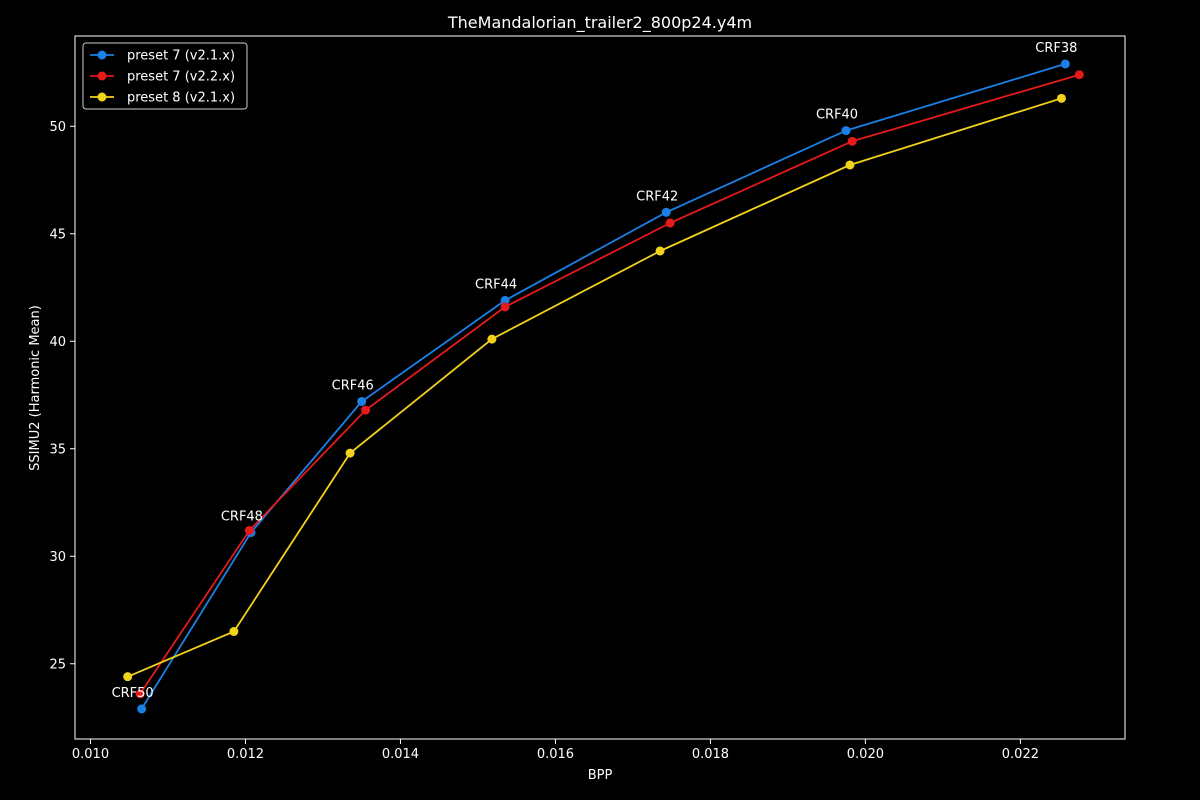 Image resolution: width=1200 pixels, height=800 pixels. I want to click on x-tick-label: 0.010, so click(90, 754).